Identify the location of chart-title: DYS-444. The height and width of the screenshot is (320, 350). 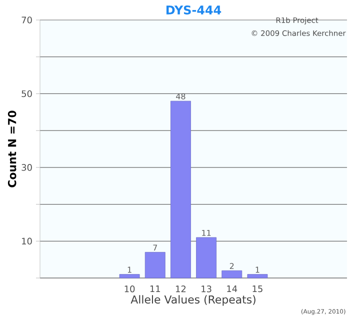
(194, 10).